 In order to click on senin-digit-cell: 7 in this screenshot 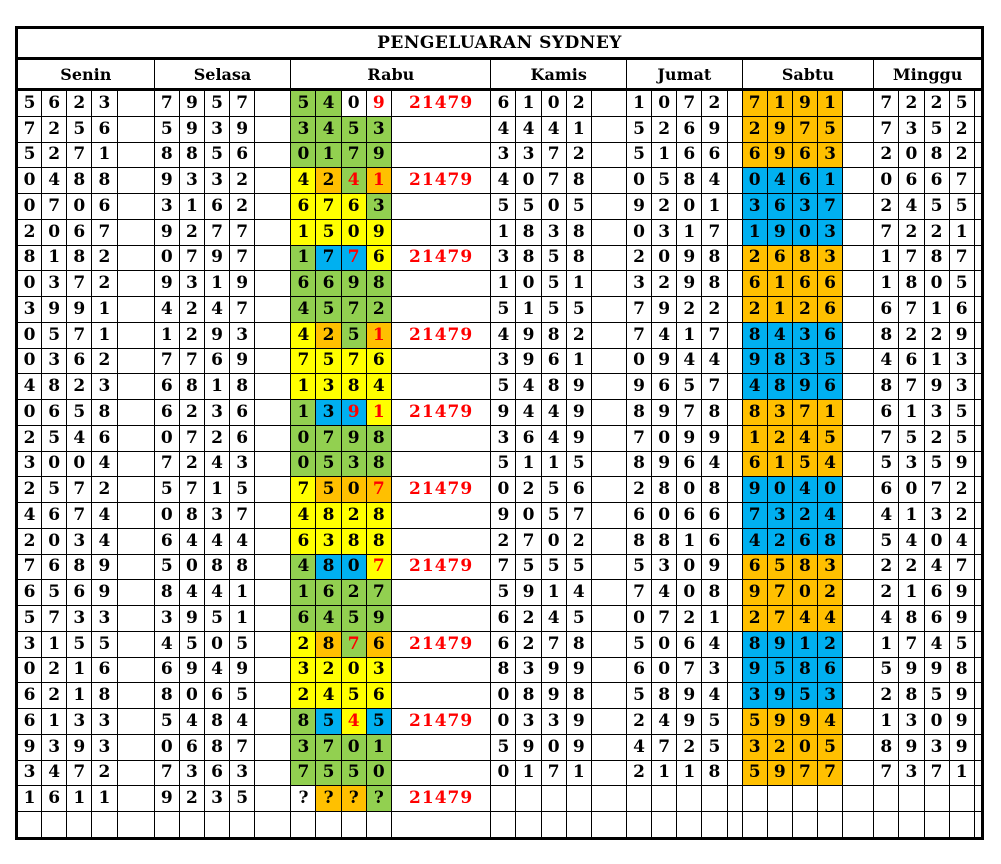, I will do `click(54, 206)`.